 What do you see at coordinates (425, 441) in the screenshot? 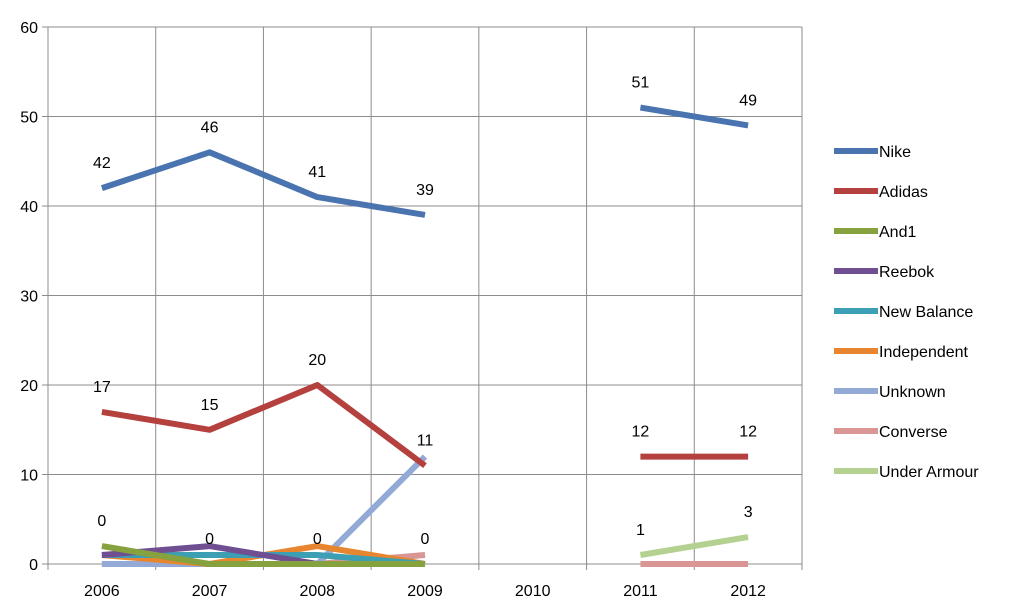
I see `data-label: 11` at bounding box center [425, 441].